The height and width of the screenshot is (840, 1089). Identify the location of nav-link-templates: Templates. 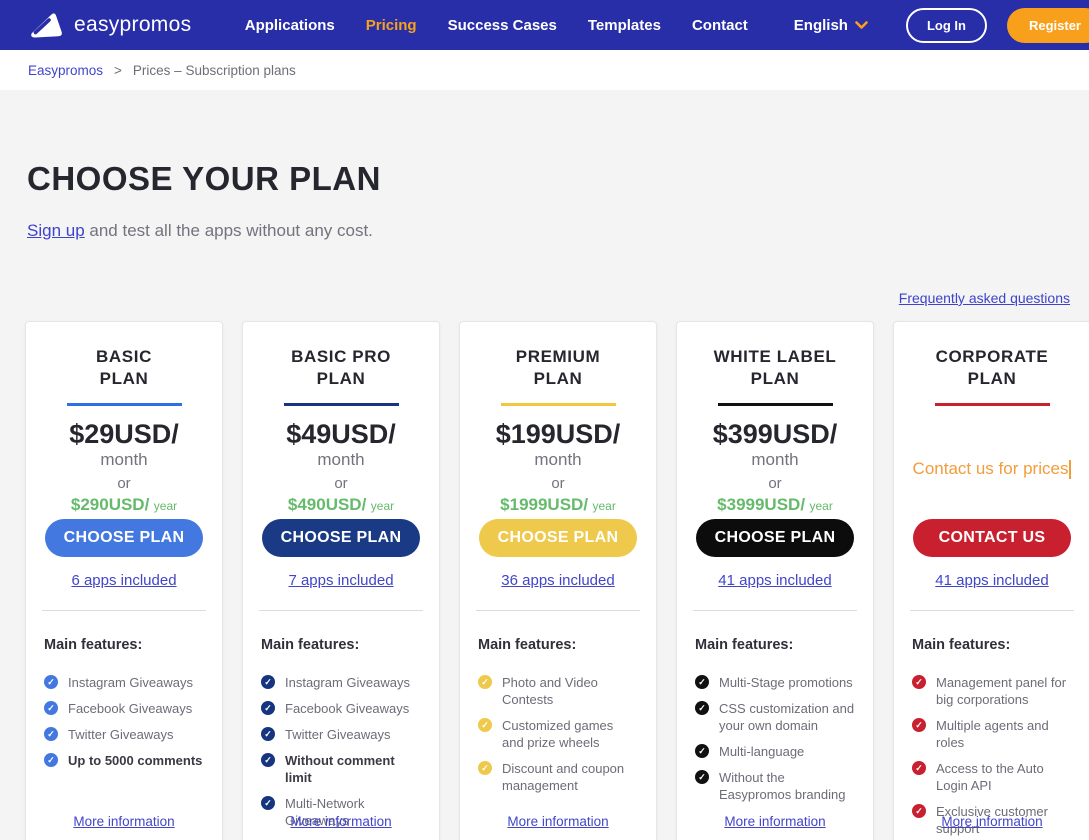
(624, 25).